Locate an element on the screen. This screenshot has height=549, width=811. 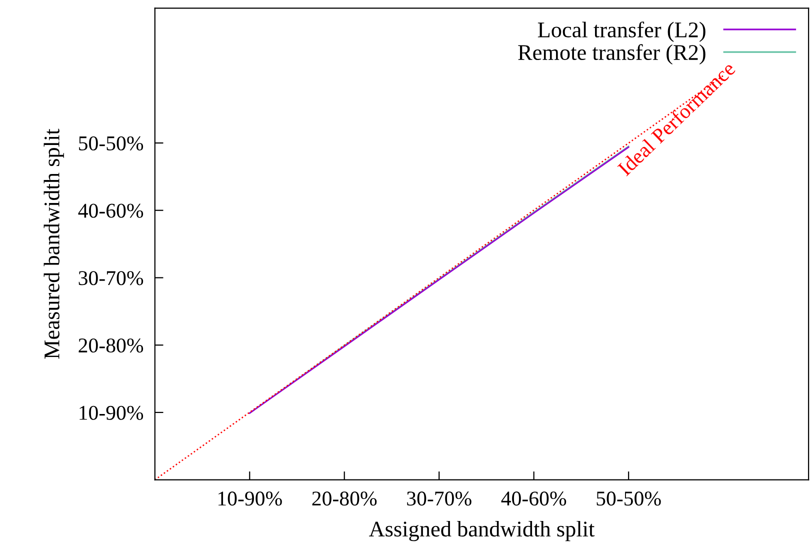
y-axis-title: Measured bandwidth split is located at coordinates (54, 243).